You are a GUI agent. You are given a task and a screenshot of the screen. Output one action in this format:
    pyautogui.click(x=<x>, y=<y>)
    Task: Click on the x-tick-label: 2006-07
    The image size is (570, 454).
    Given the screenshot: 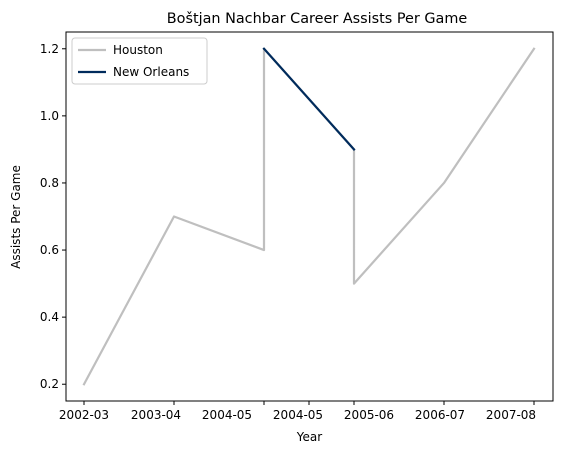 What is the action you would take?
    pyautogui.click(x=440, y=415)
    